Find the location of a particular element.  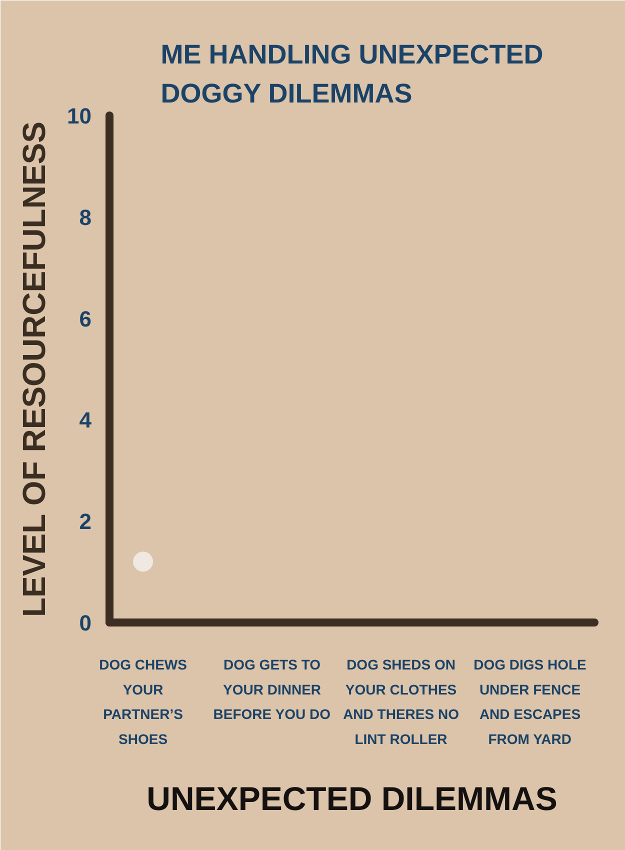

x-tick-label: DOG GETS TO YOUR DINNER BEFORE YOU DO is located at coordinates (272, 689).